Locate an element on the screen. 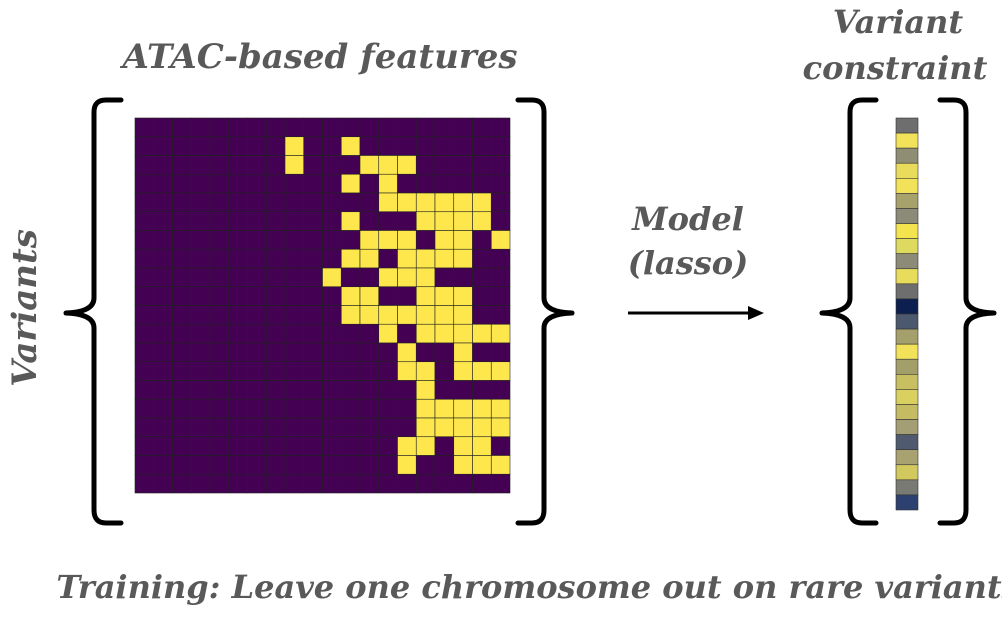  constraint-label-line2: constraint is located at coordinates (895, 68).